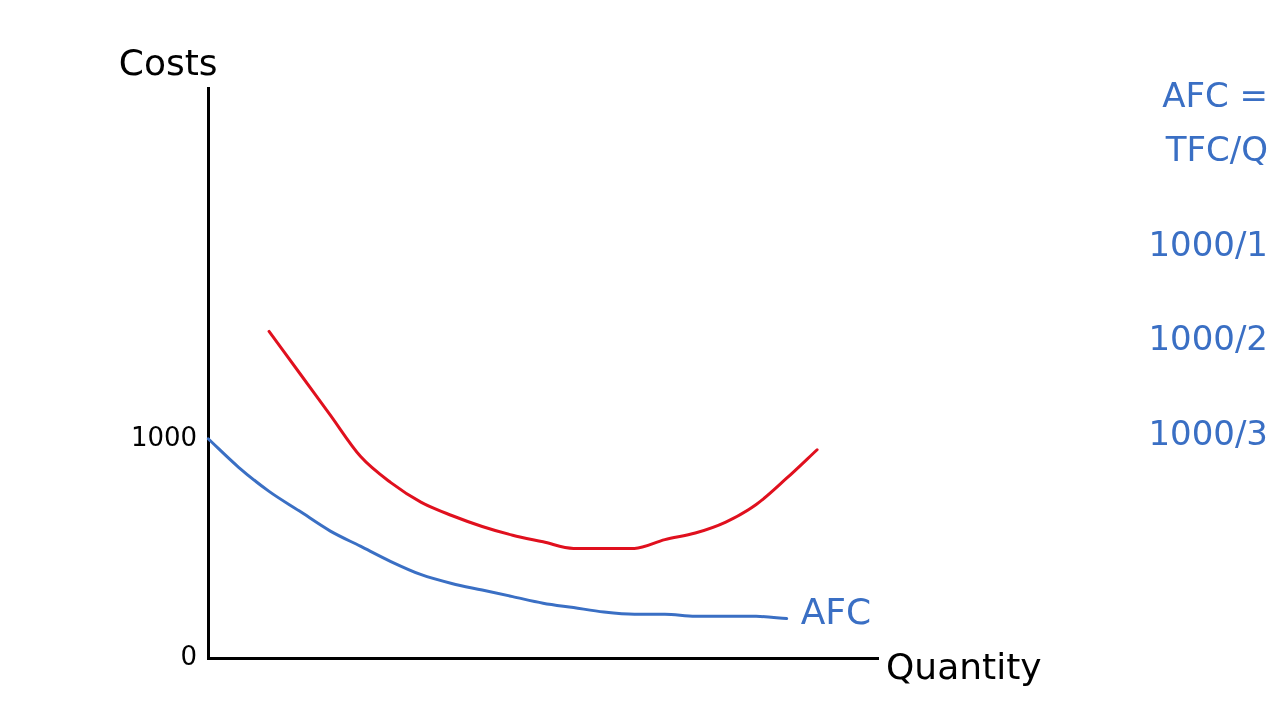 The width and height of the screenshot is (1280, 720). What do you see at coordinates (1207, 339) in the screenshot?
I see `text: 1000/2` at bounding box center [1207, 339].